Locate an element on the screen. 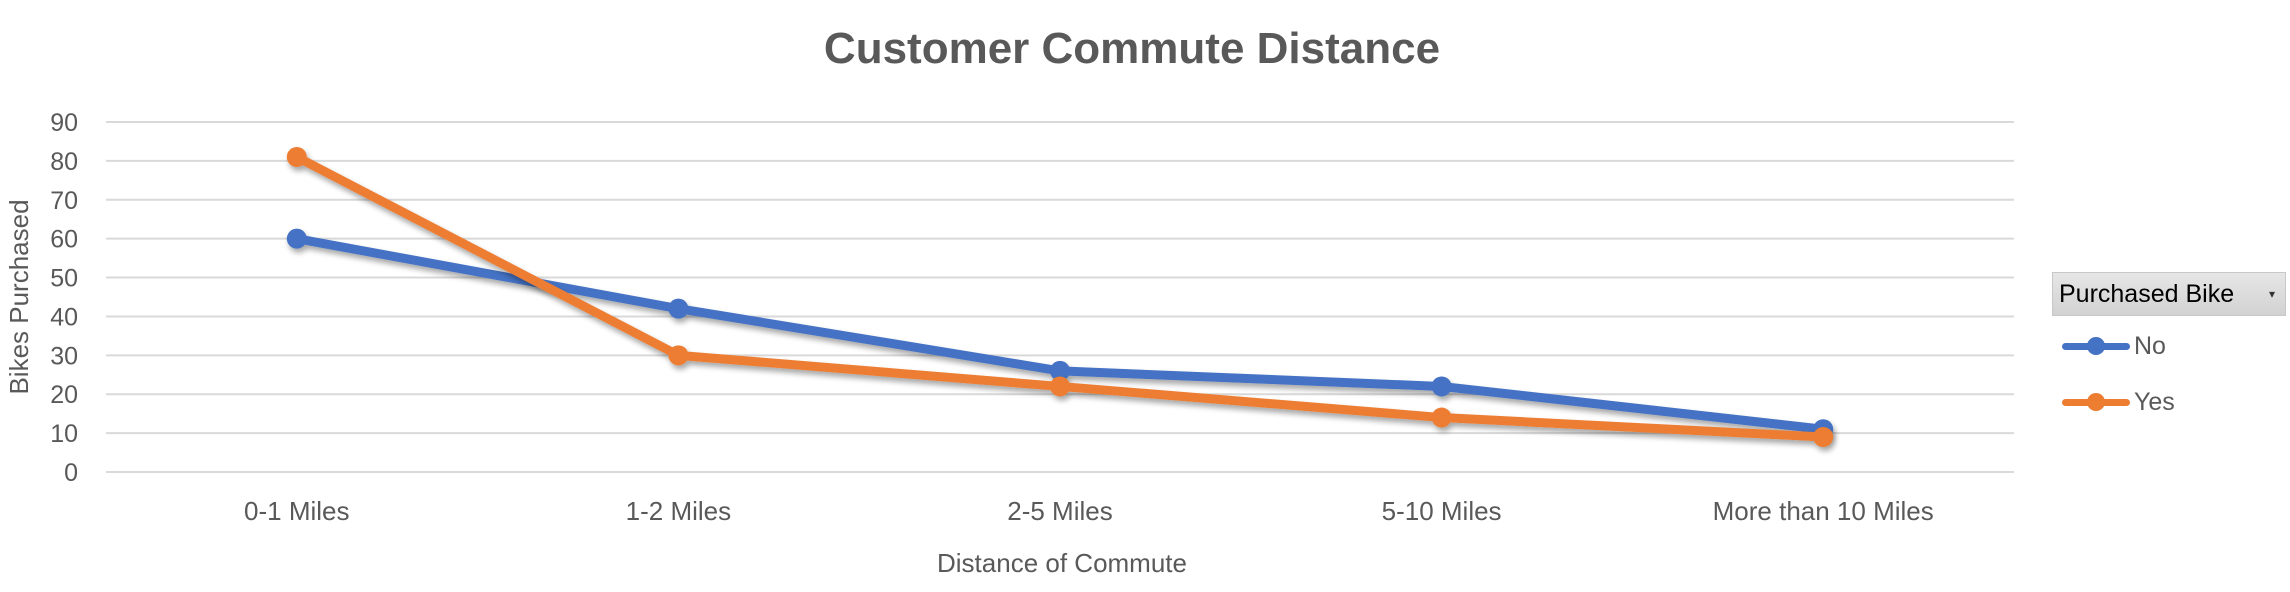 The height and width of the screenshot is (592, 2290). x-tick-label: 0-1 Miles is located at coordinates (296, 511).